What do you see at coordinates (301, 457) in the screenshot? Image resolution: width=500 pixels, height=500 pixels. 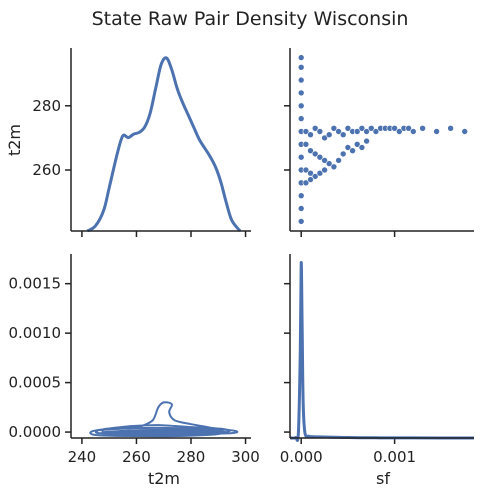 I see `x-tick-label: 0.000` at bounding box center [301, 457].